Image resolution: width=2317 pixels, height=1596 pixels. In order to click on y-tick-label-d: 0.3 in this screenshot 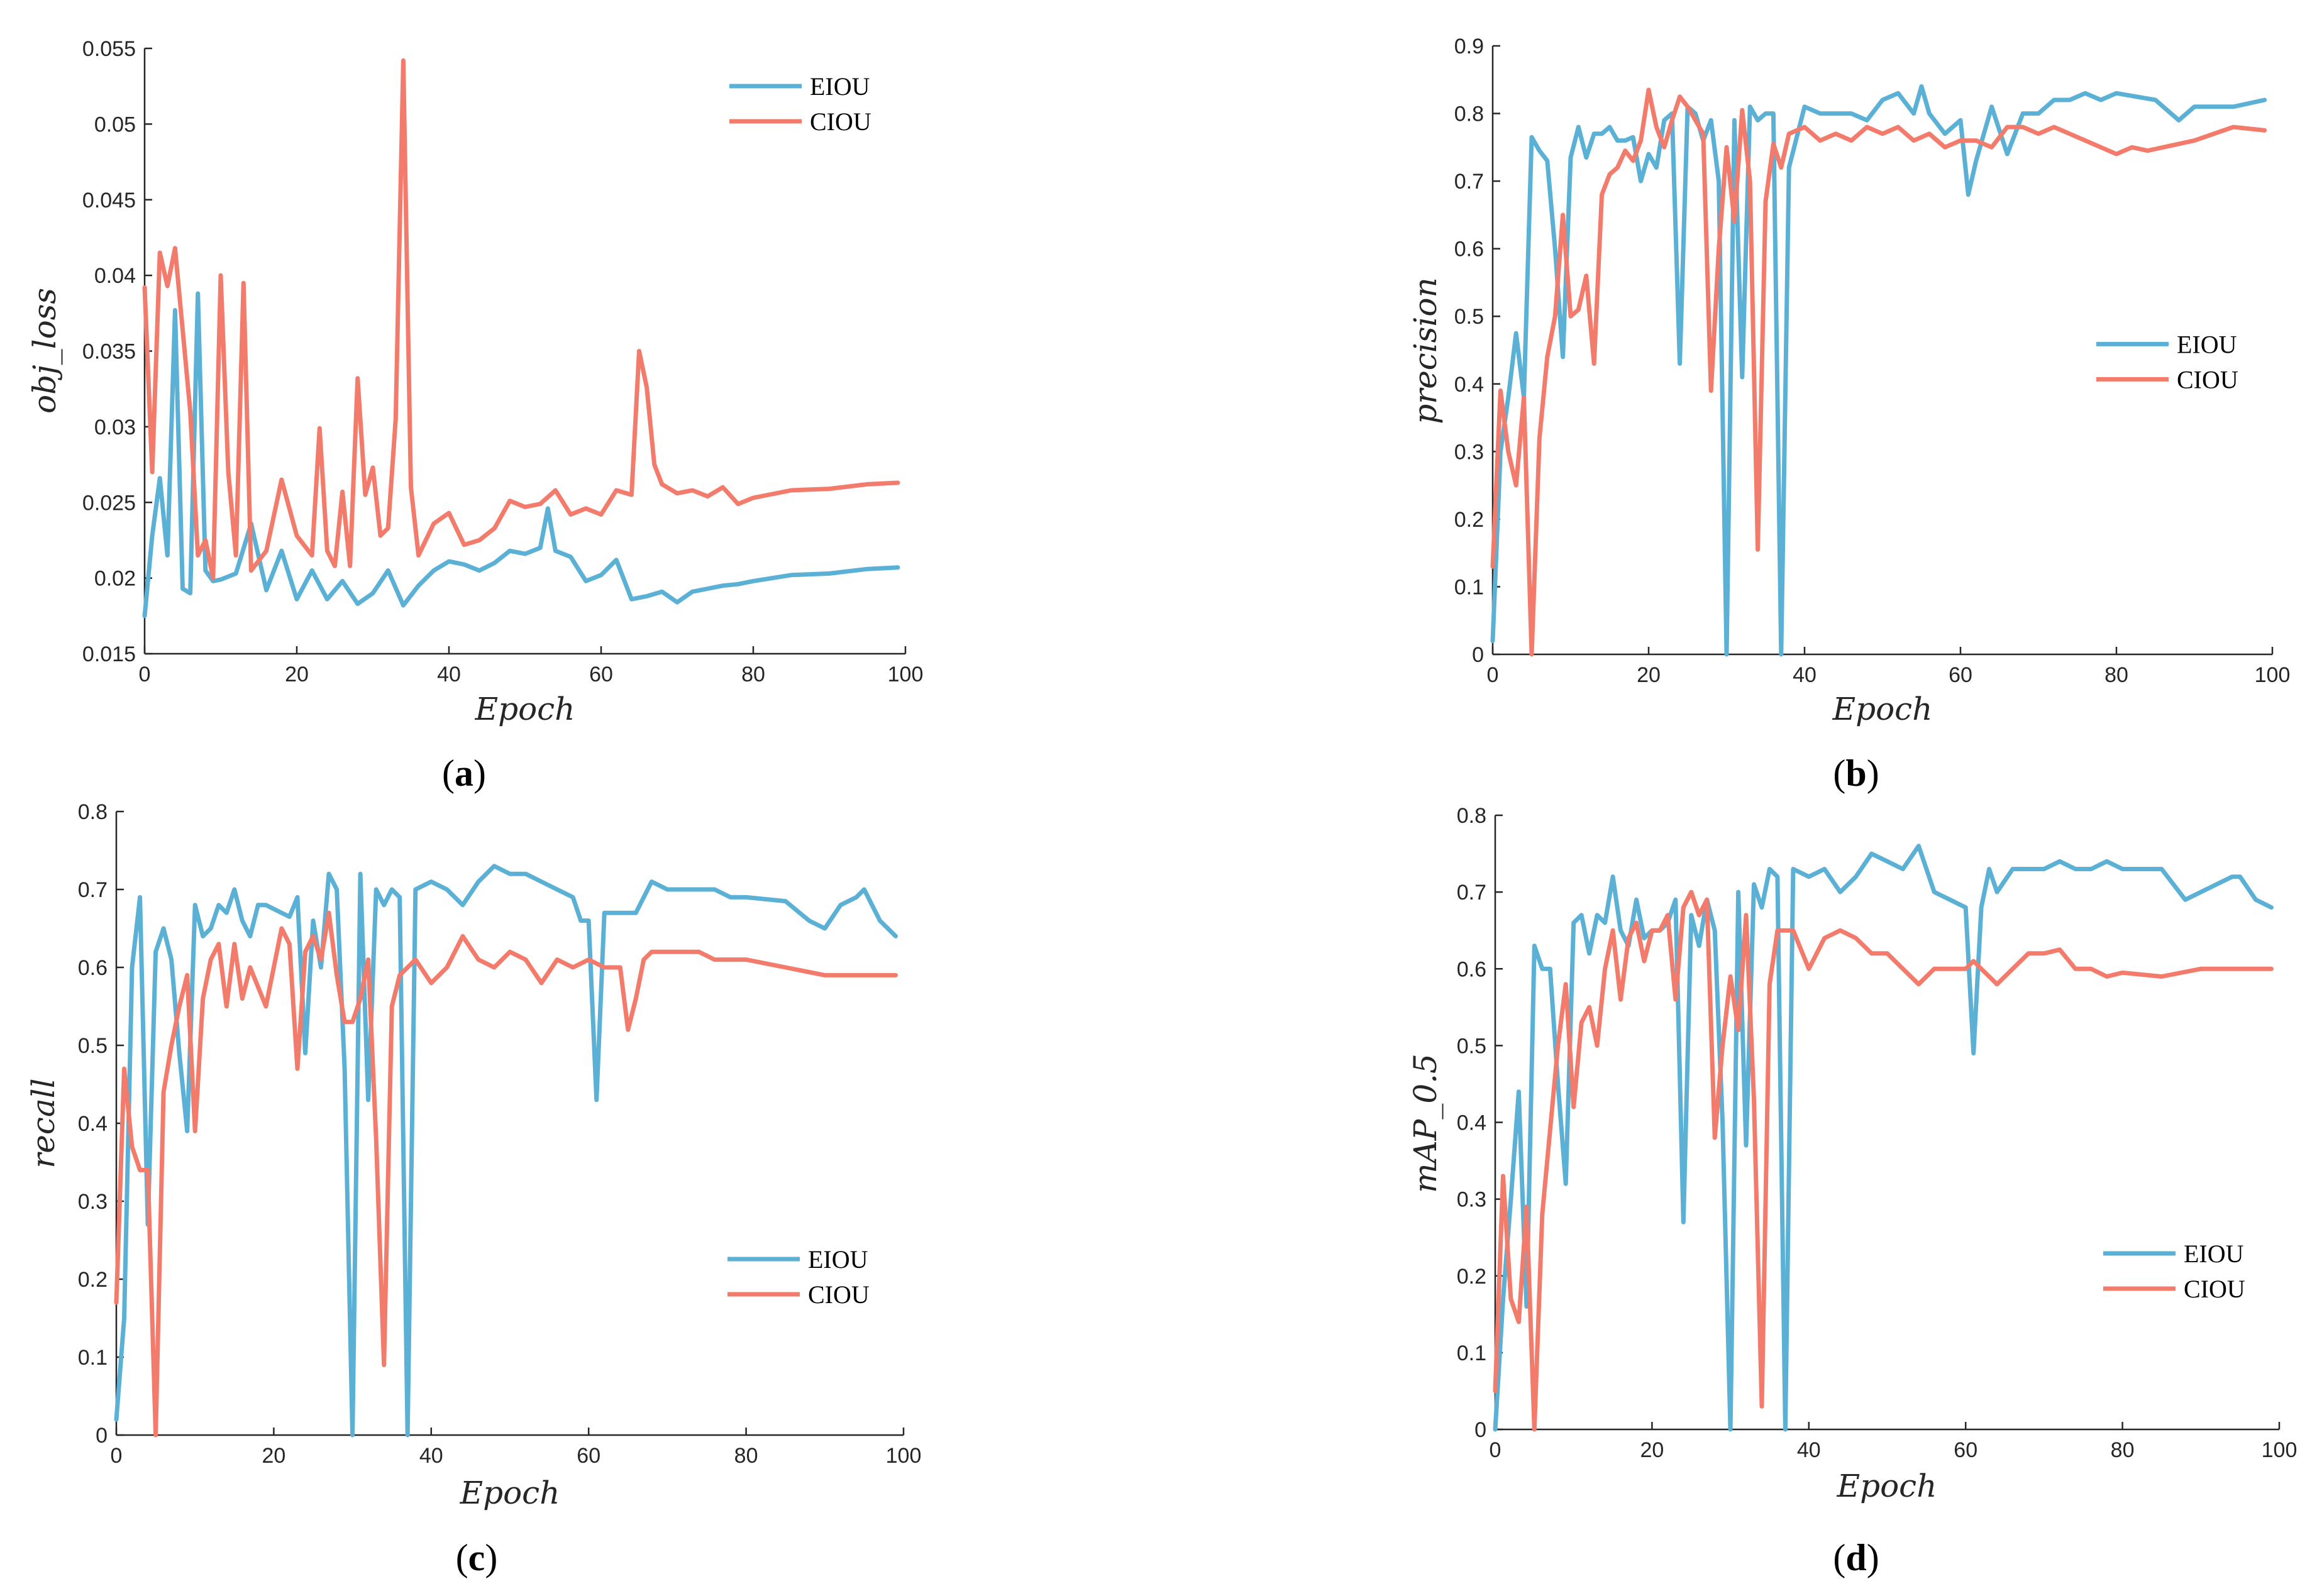, I will do `click(1471, 1200)`.